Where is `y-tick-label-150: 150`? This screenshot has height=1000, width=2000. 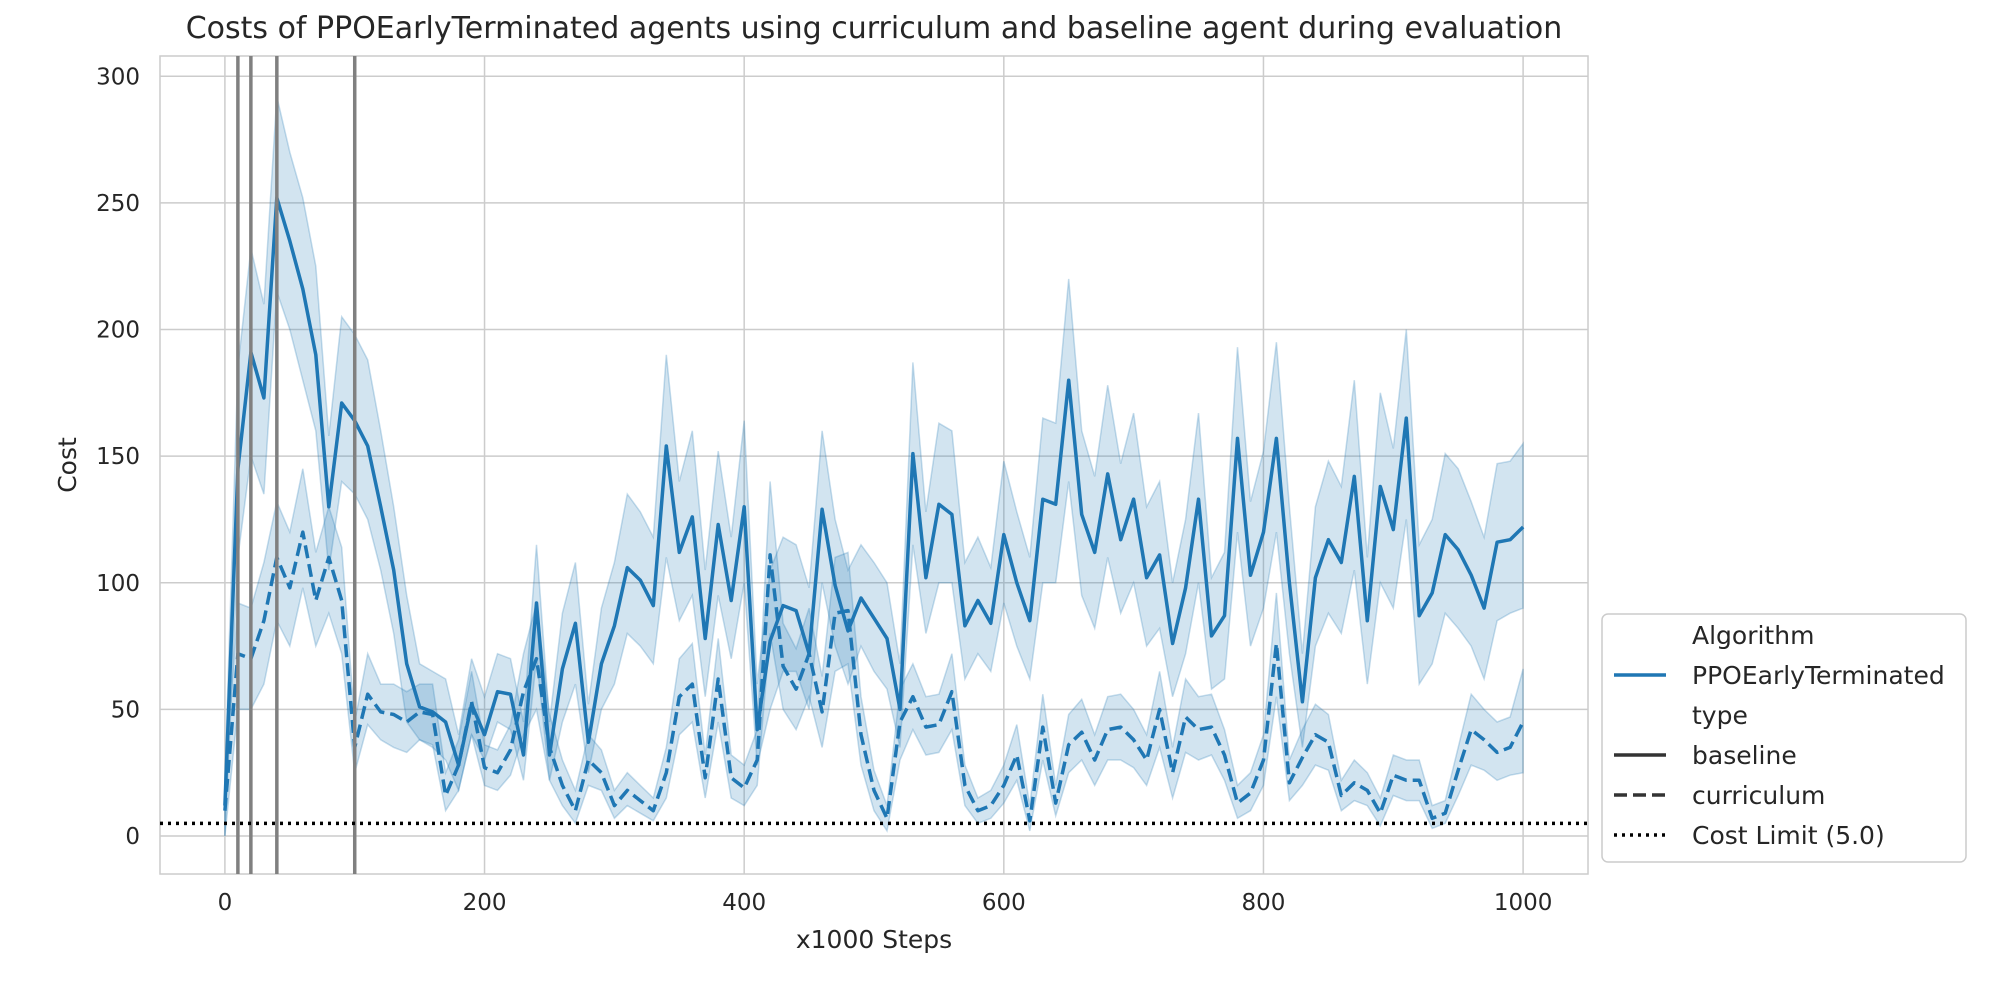 y-tick-label-150: 150 is located at coordinates (118, 457).